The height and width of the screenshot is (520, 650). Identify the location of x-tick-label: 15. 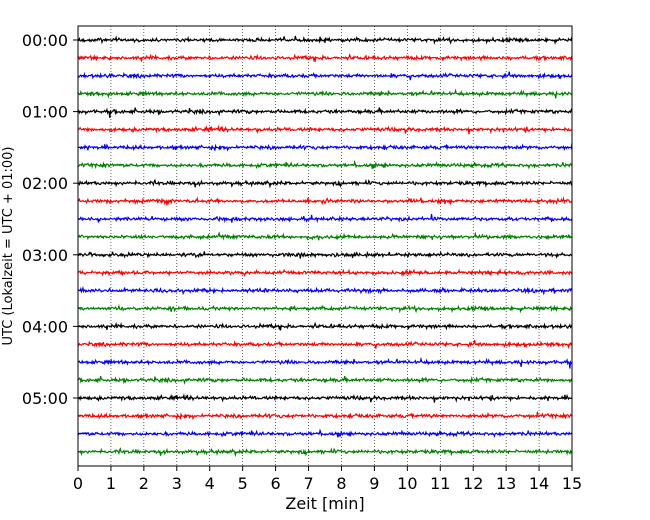
(572, 483).